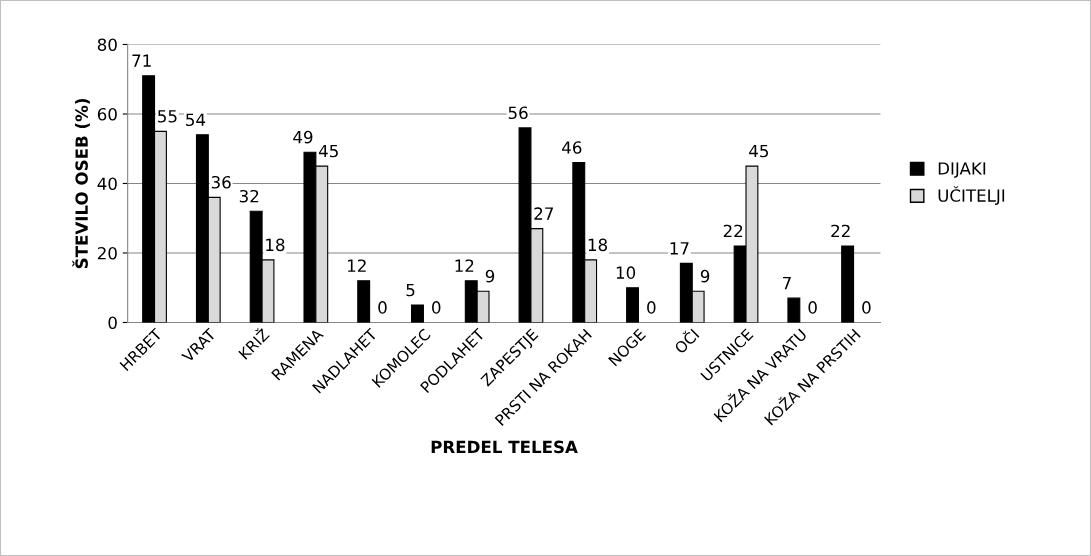  Describe the element at coordinates (107, 253) in the screenshot. I see `y-tick-label: 20` at that location.